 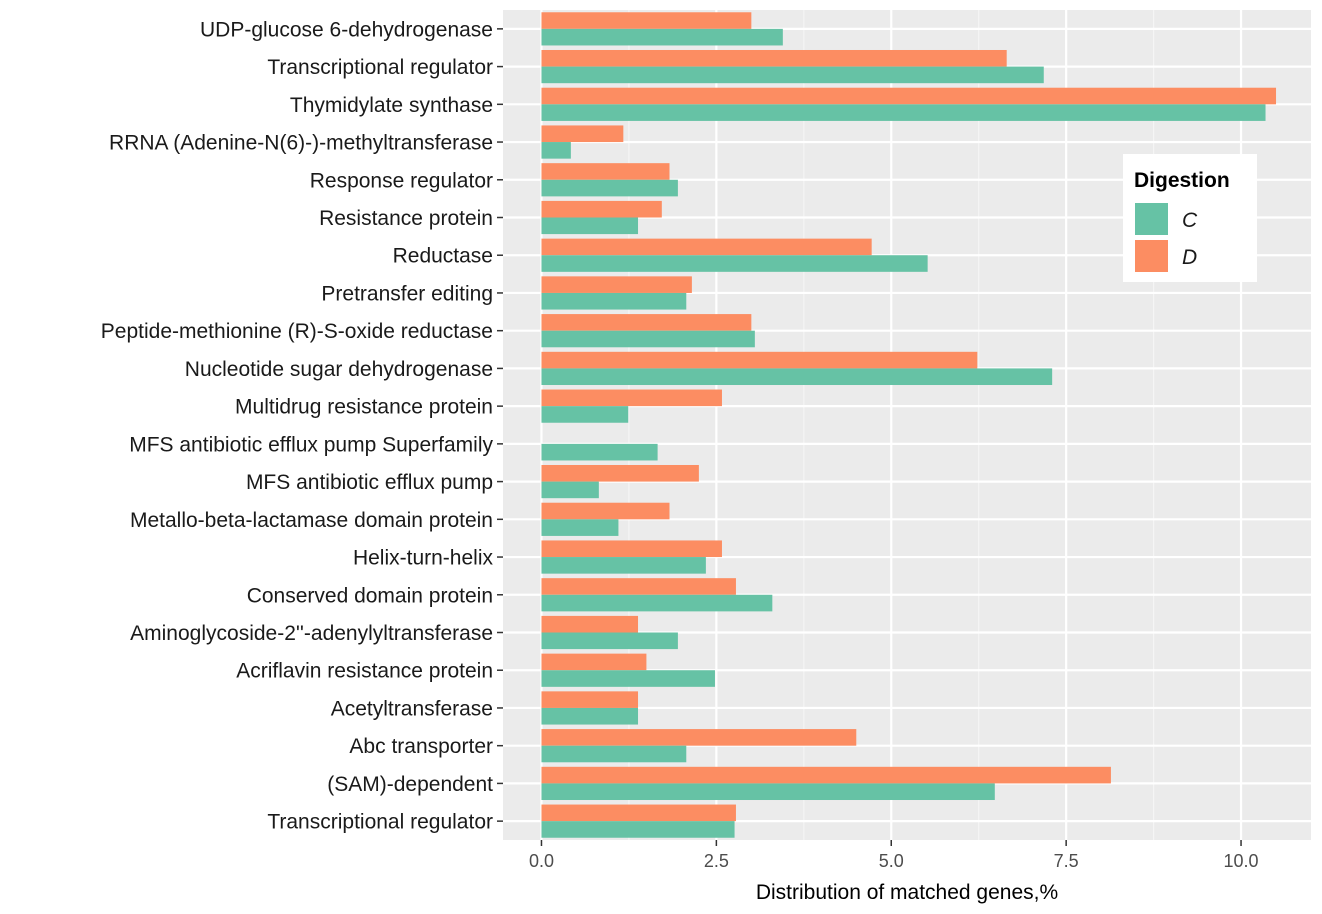 I want to click on category-label: Aminoglycoside-2''-adenylyltransferase, so click(x=311, y=633).